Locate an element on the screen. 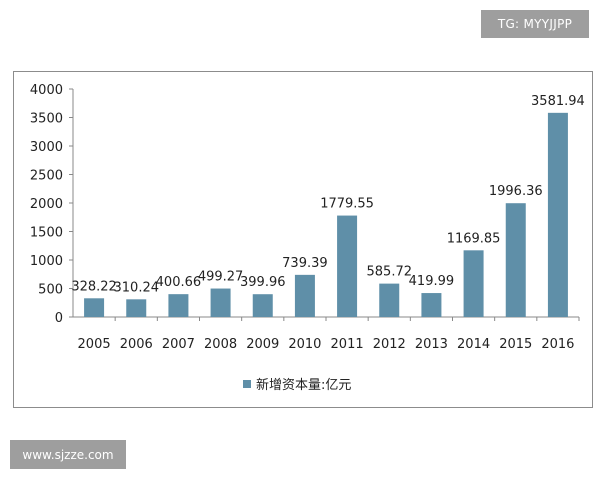 This screenshot has width=600, height=480. x-tick-label: 2011 is located at coordinates (347, 344).